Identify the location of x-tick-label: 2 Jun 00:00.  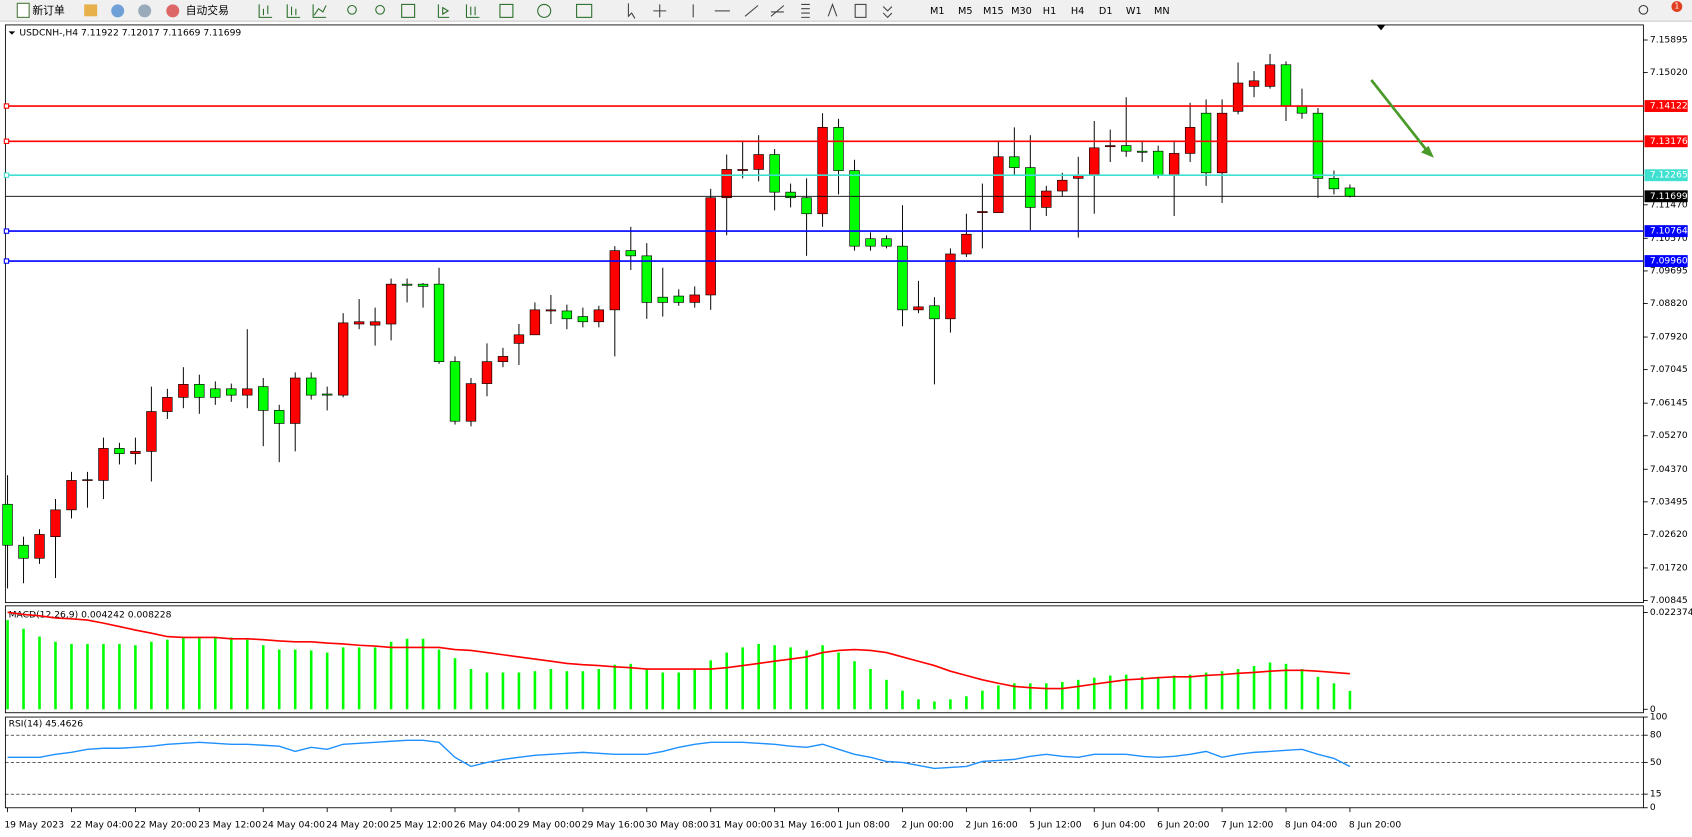
(927, 825).